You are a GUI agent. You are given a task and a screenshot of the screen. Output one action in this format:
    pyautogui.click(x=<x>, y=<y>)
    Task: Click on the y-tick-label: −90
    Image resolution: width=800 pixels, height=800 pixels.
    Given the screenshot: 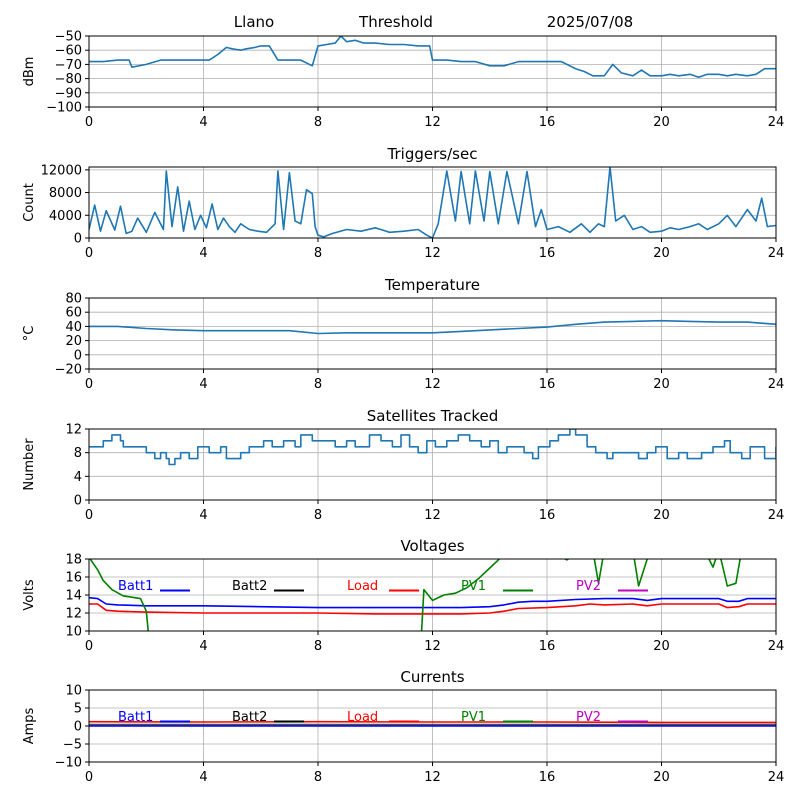 What is the action you would take?
    pyautogui.click(x=68, y=93)
    